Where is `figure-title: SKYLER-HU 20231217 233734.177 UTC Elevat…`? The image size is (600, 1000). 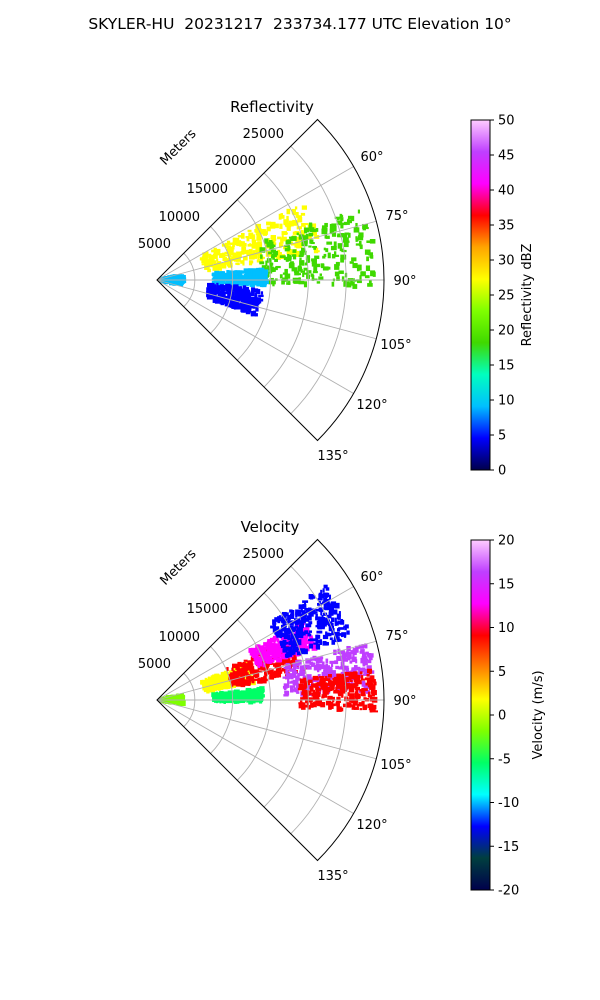 figure-title: SKYLER-HU 20231217 233734.177 UTC Elevat… is located at coordinates (300, 24).